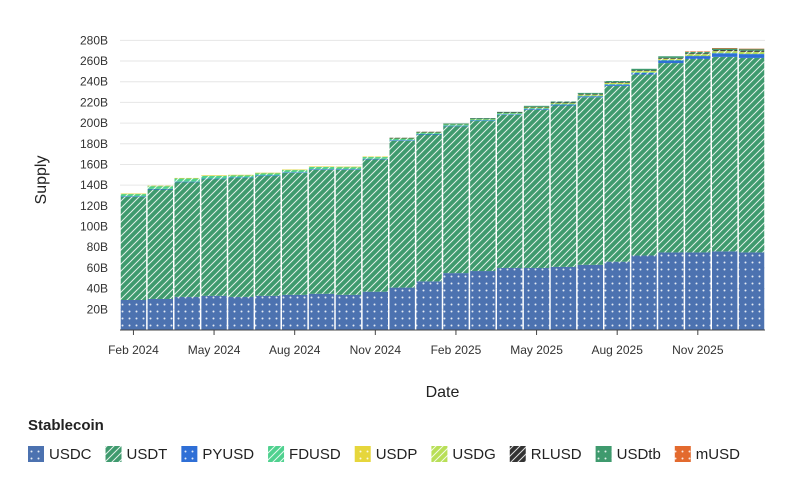  What do you see at coordinates (463, 454) in the screenshot?
I see `legend-item-usdg: USDG` at bounding box center [463, 454].